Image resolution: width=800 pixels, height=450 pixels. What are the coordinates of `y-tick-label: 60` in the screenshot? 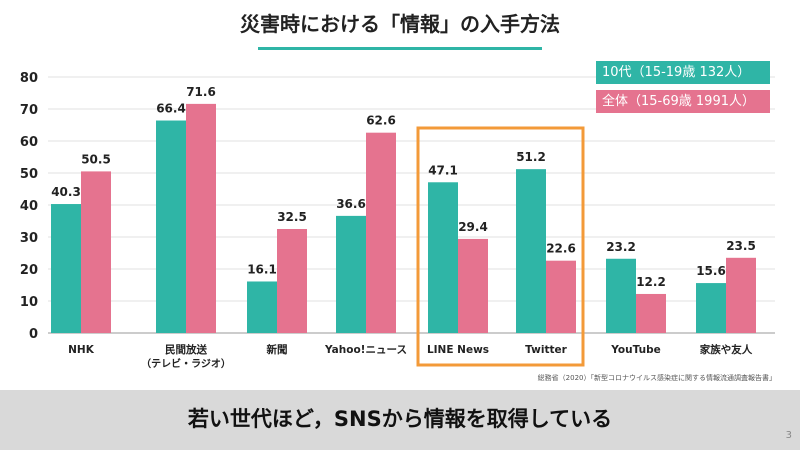 It's located at (29, 142).